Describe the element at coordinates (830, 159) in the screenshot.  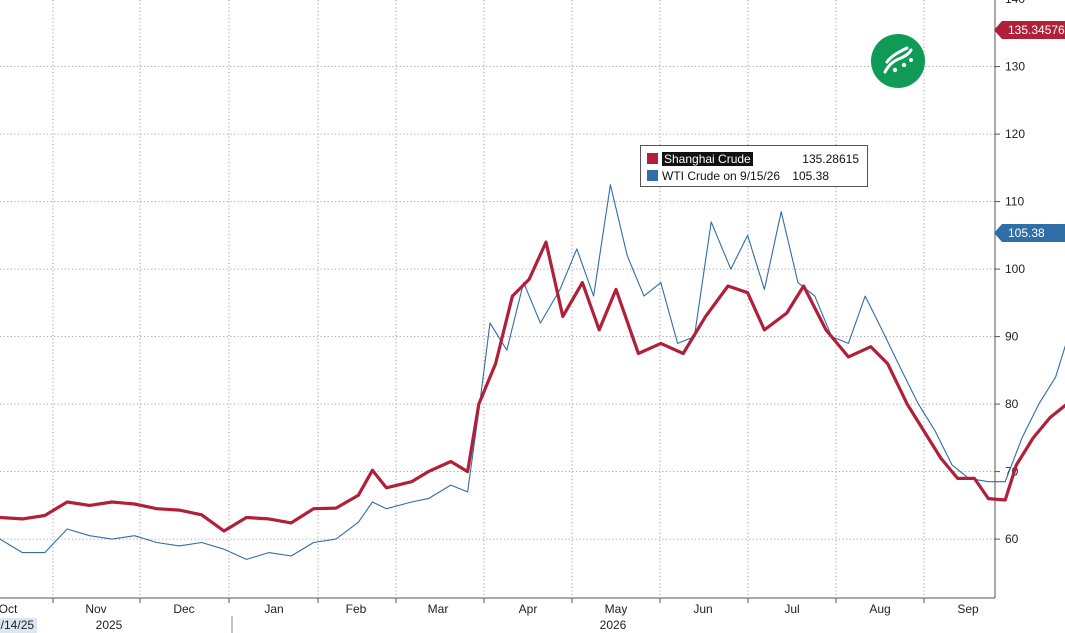
I see `legend-value-shanghai: 135.28615` at that location.